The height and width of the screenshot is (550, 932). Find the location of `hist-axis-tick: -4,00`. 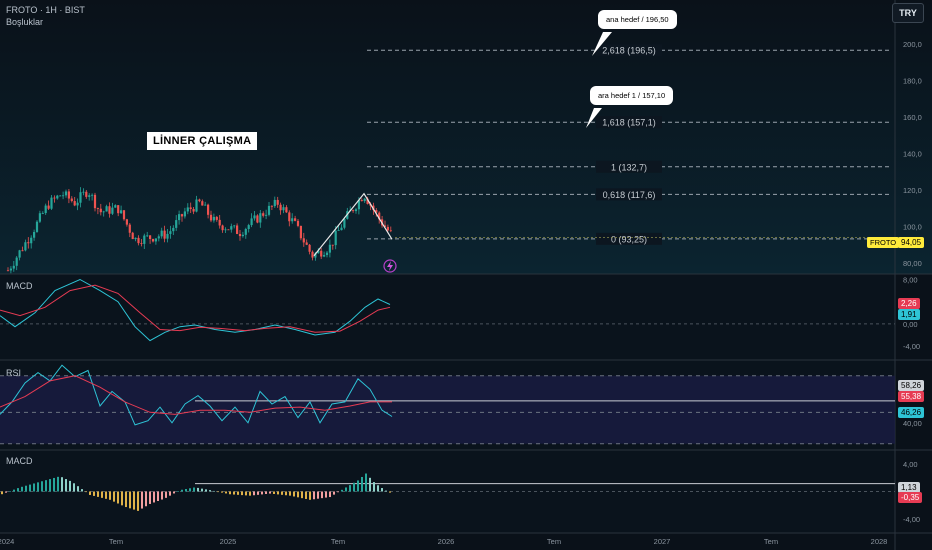

hist-axis-tick: -4,00 is located at coordinates (911, 519).